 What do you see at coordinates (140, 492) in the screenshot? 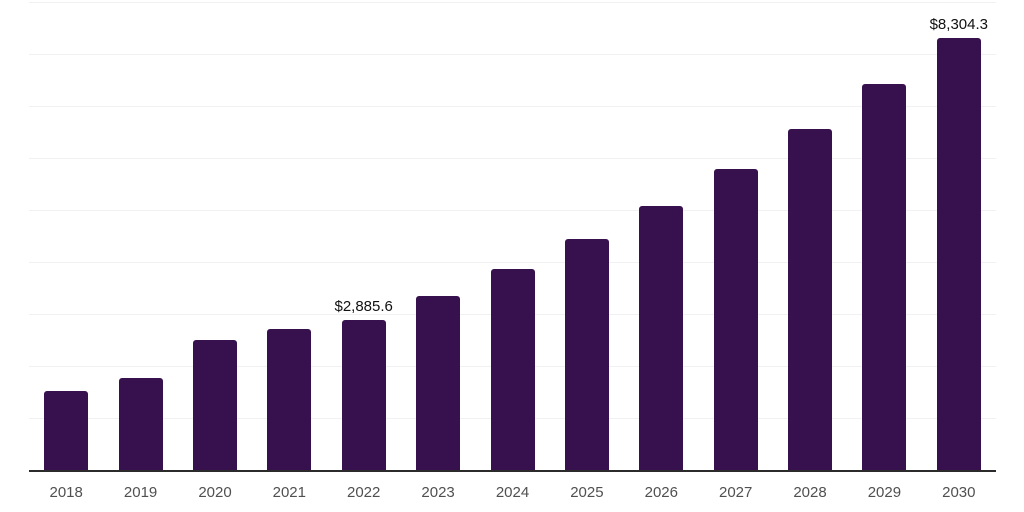
I see `x-tick-label-2019: 2019` at bounding box center [140, 492].